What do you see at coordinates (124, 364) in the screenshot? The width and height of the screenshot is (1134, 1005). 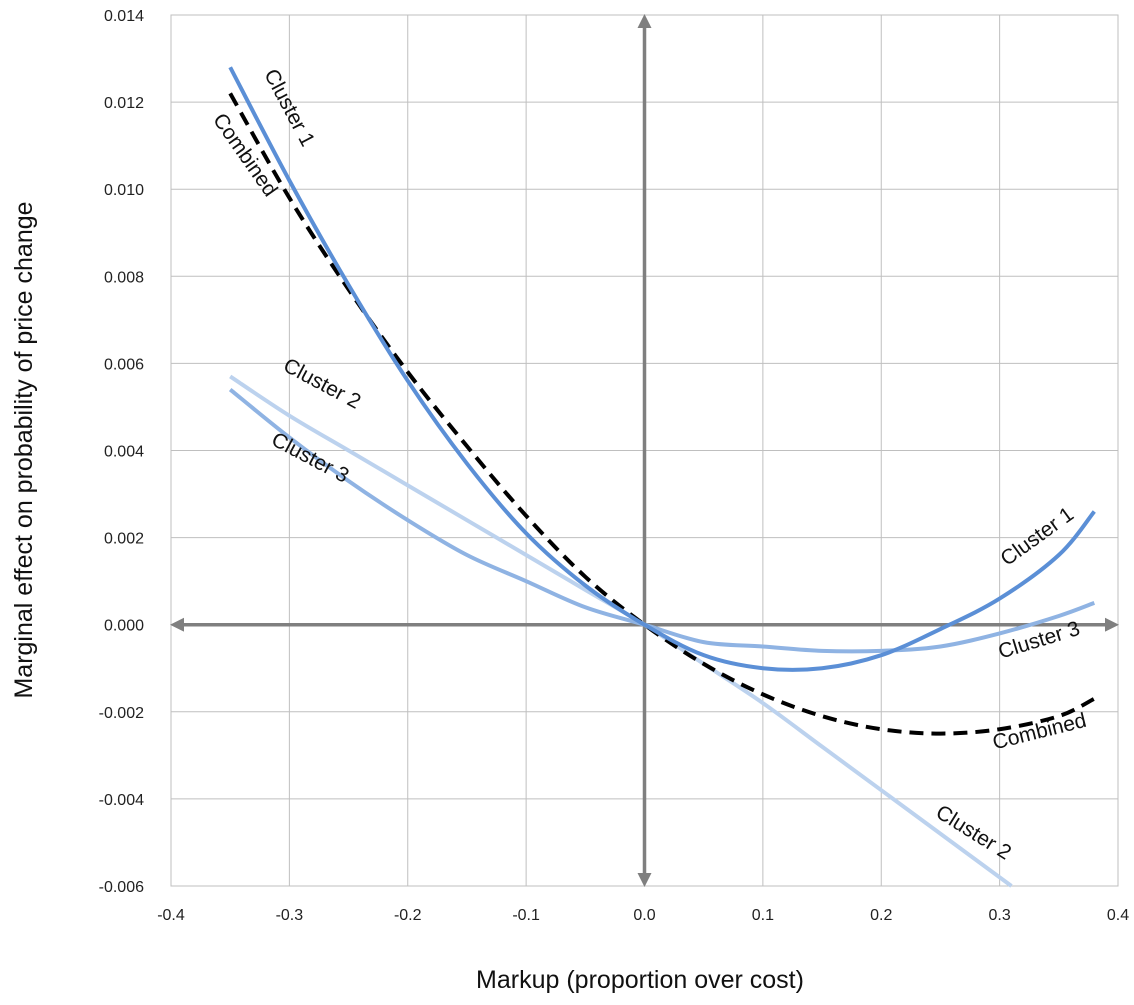 I see `y-tick-label: 0.006` at bounding box center [124, 364].